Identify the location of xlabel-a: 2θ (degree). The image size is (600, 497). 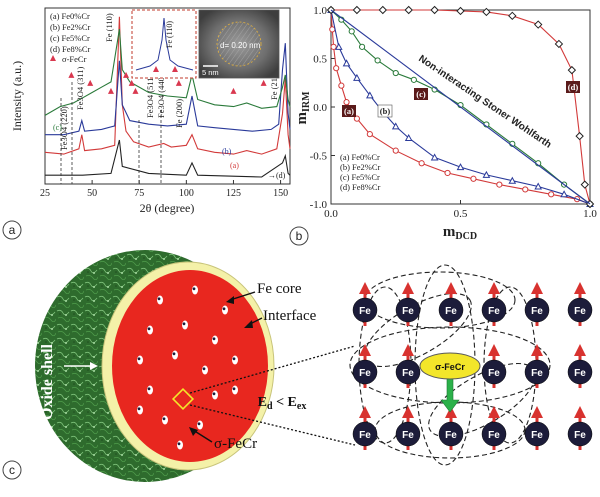
(167, 208).